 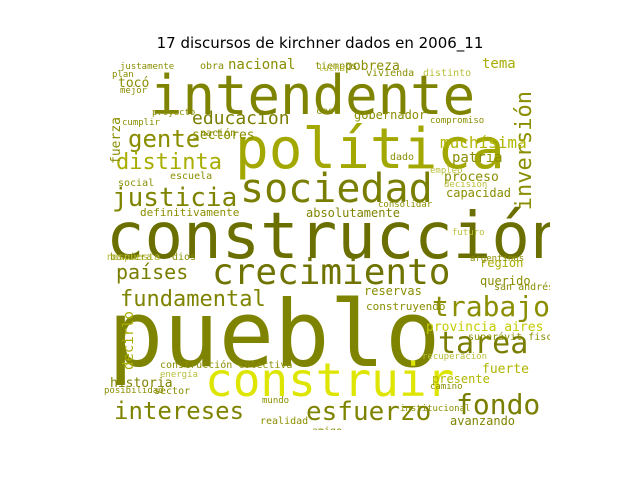 What do you see at coordinates (372, 66) in the screenshot?
I see `word-pobreza: pobreza` at bounding box center [372, 66].